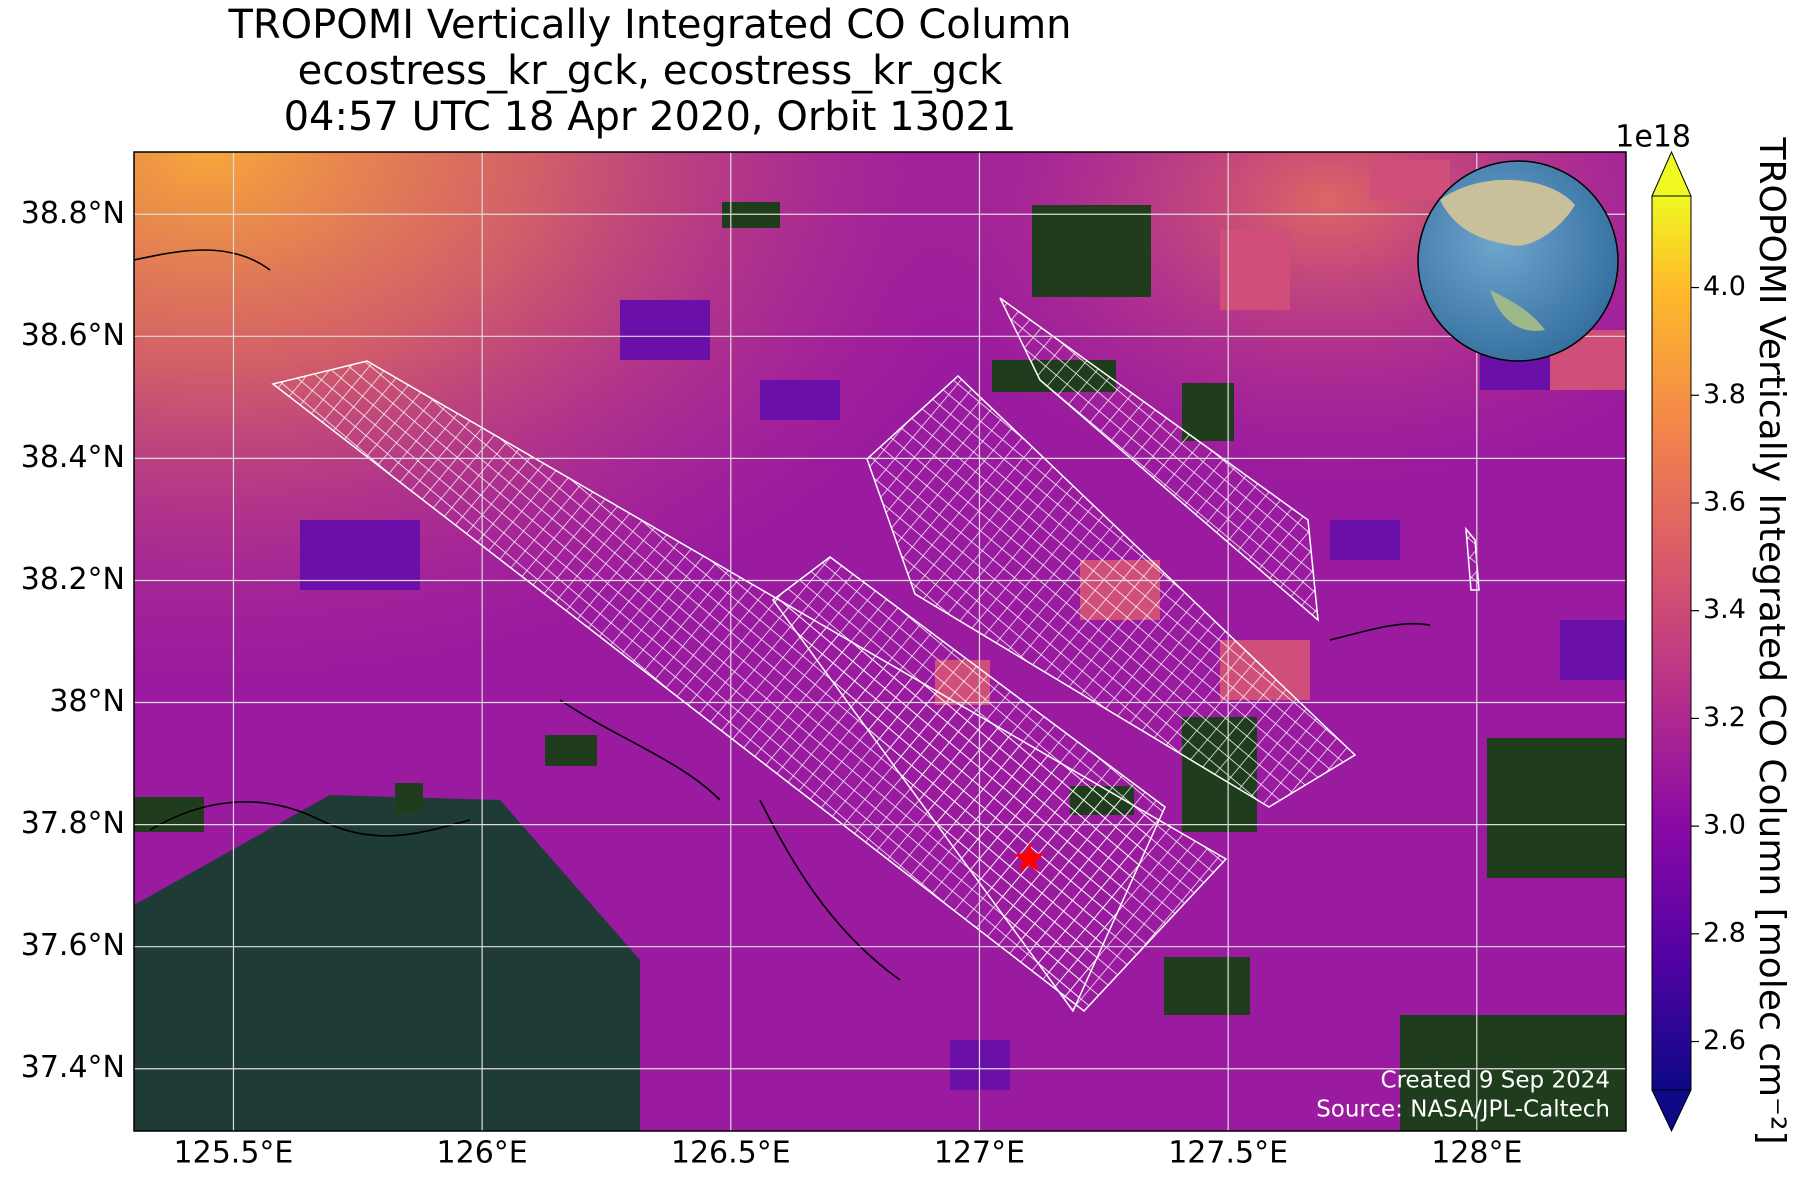 This screenshot has height=1180, width=1799. Describe the element at coordinates (1724, 394) in the screenshot. I see `colorbar-tick-label: 3.8` at that location.